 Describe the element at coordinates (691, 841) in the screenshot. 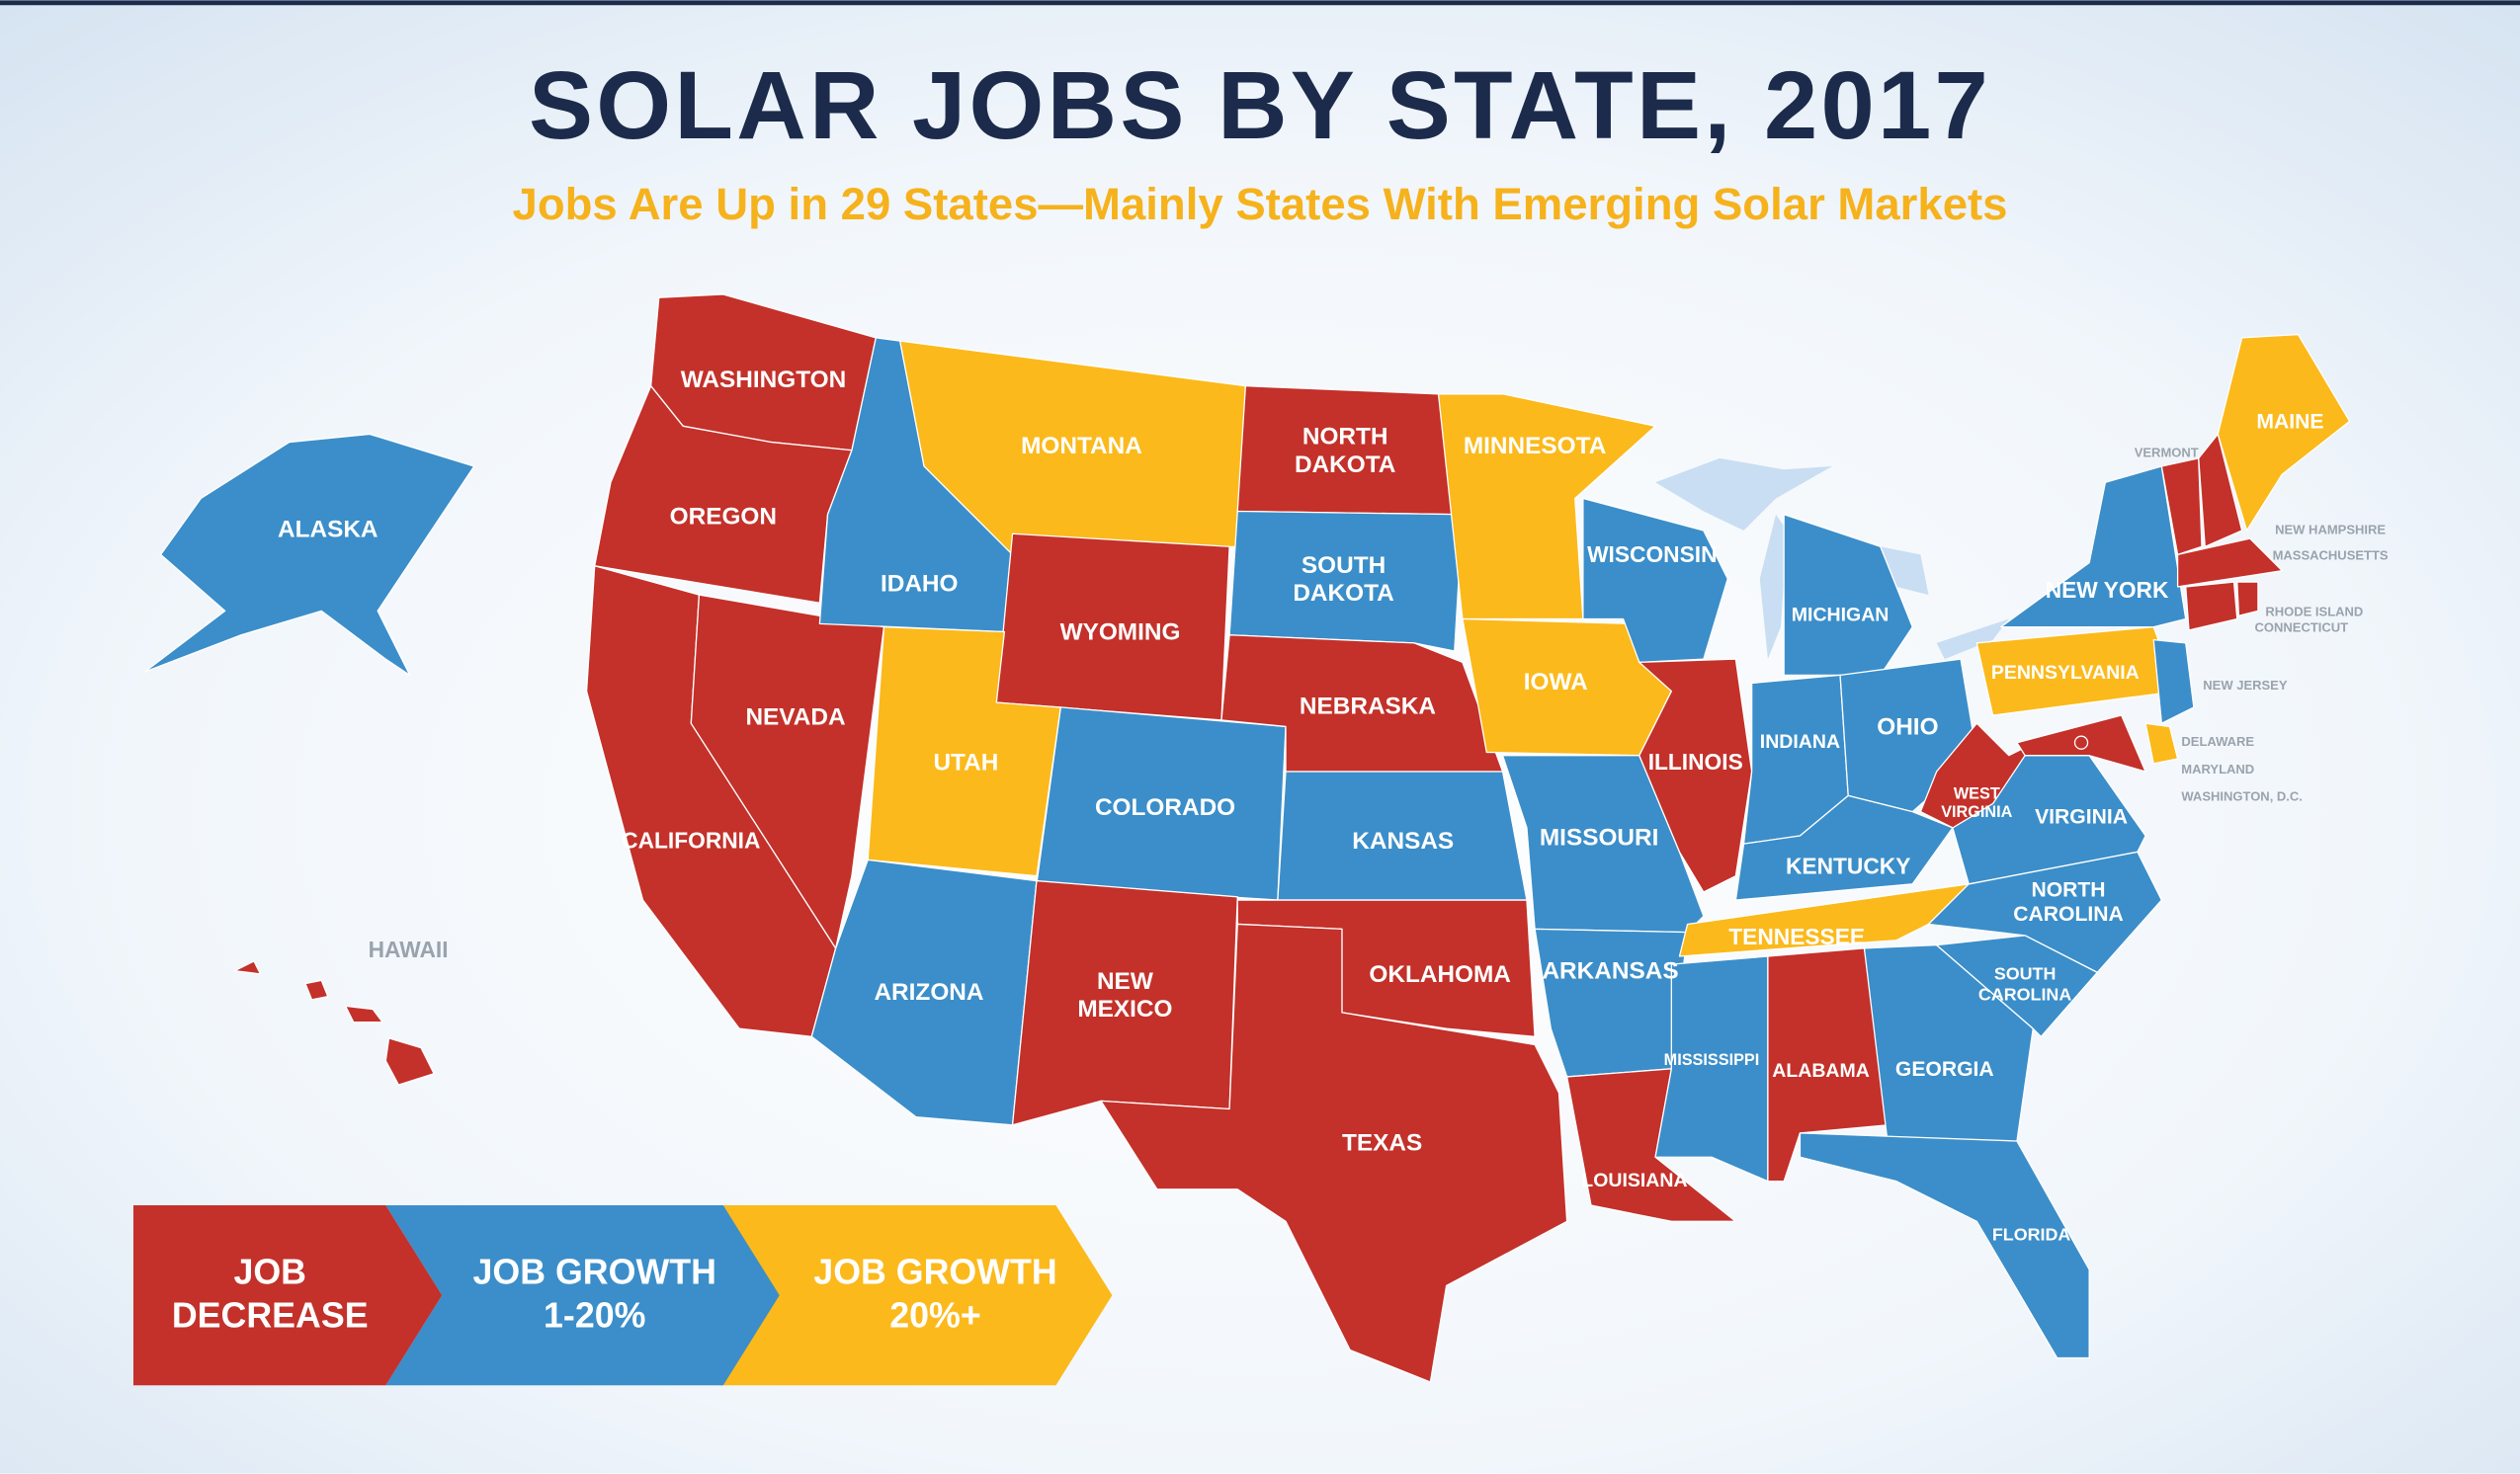

I see `state-label: CALIFORNIA` at that location.